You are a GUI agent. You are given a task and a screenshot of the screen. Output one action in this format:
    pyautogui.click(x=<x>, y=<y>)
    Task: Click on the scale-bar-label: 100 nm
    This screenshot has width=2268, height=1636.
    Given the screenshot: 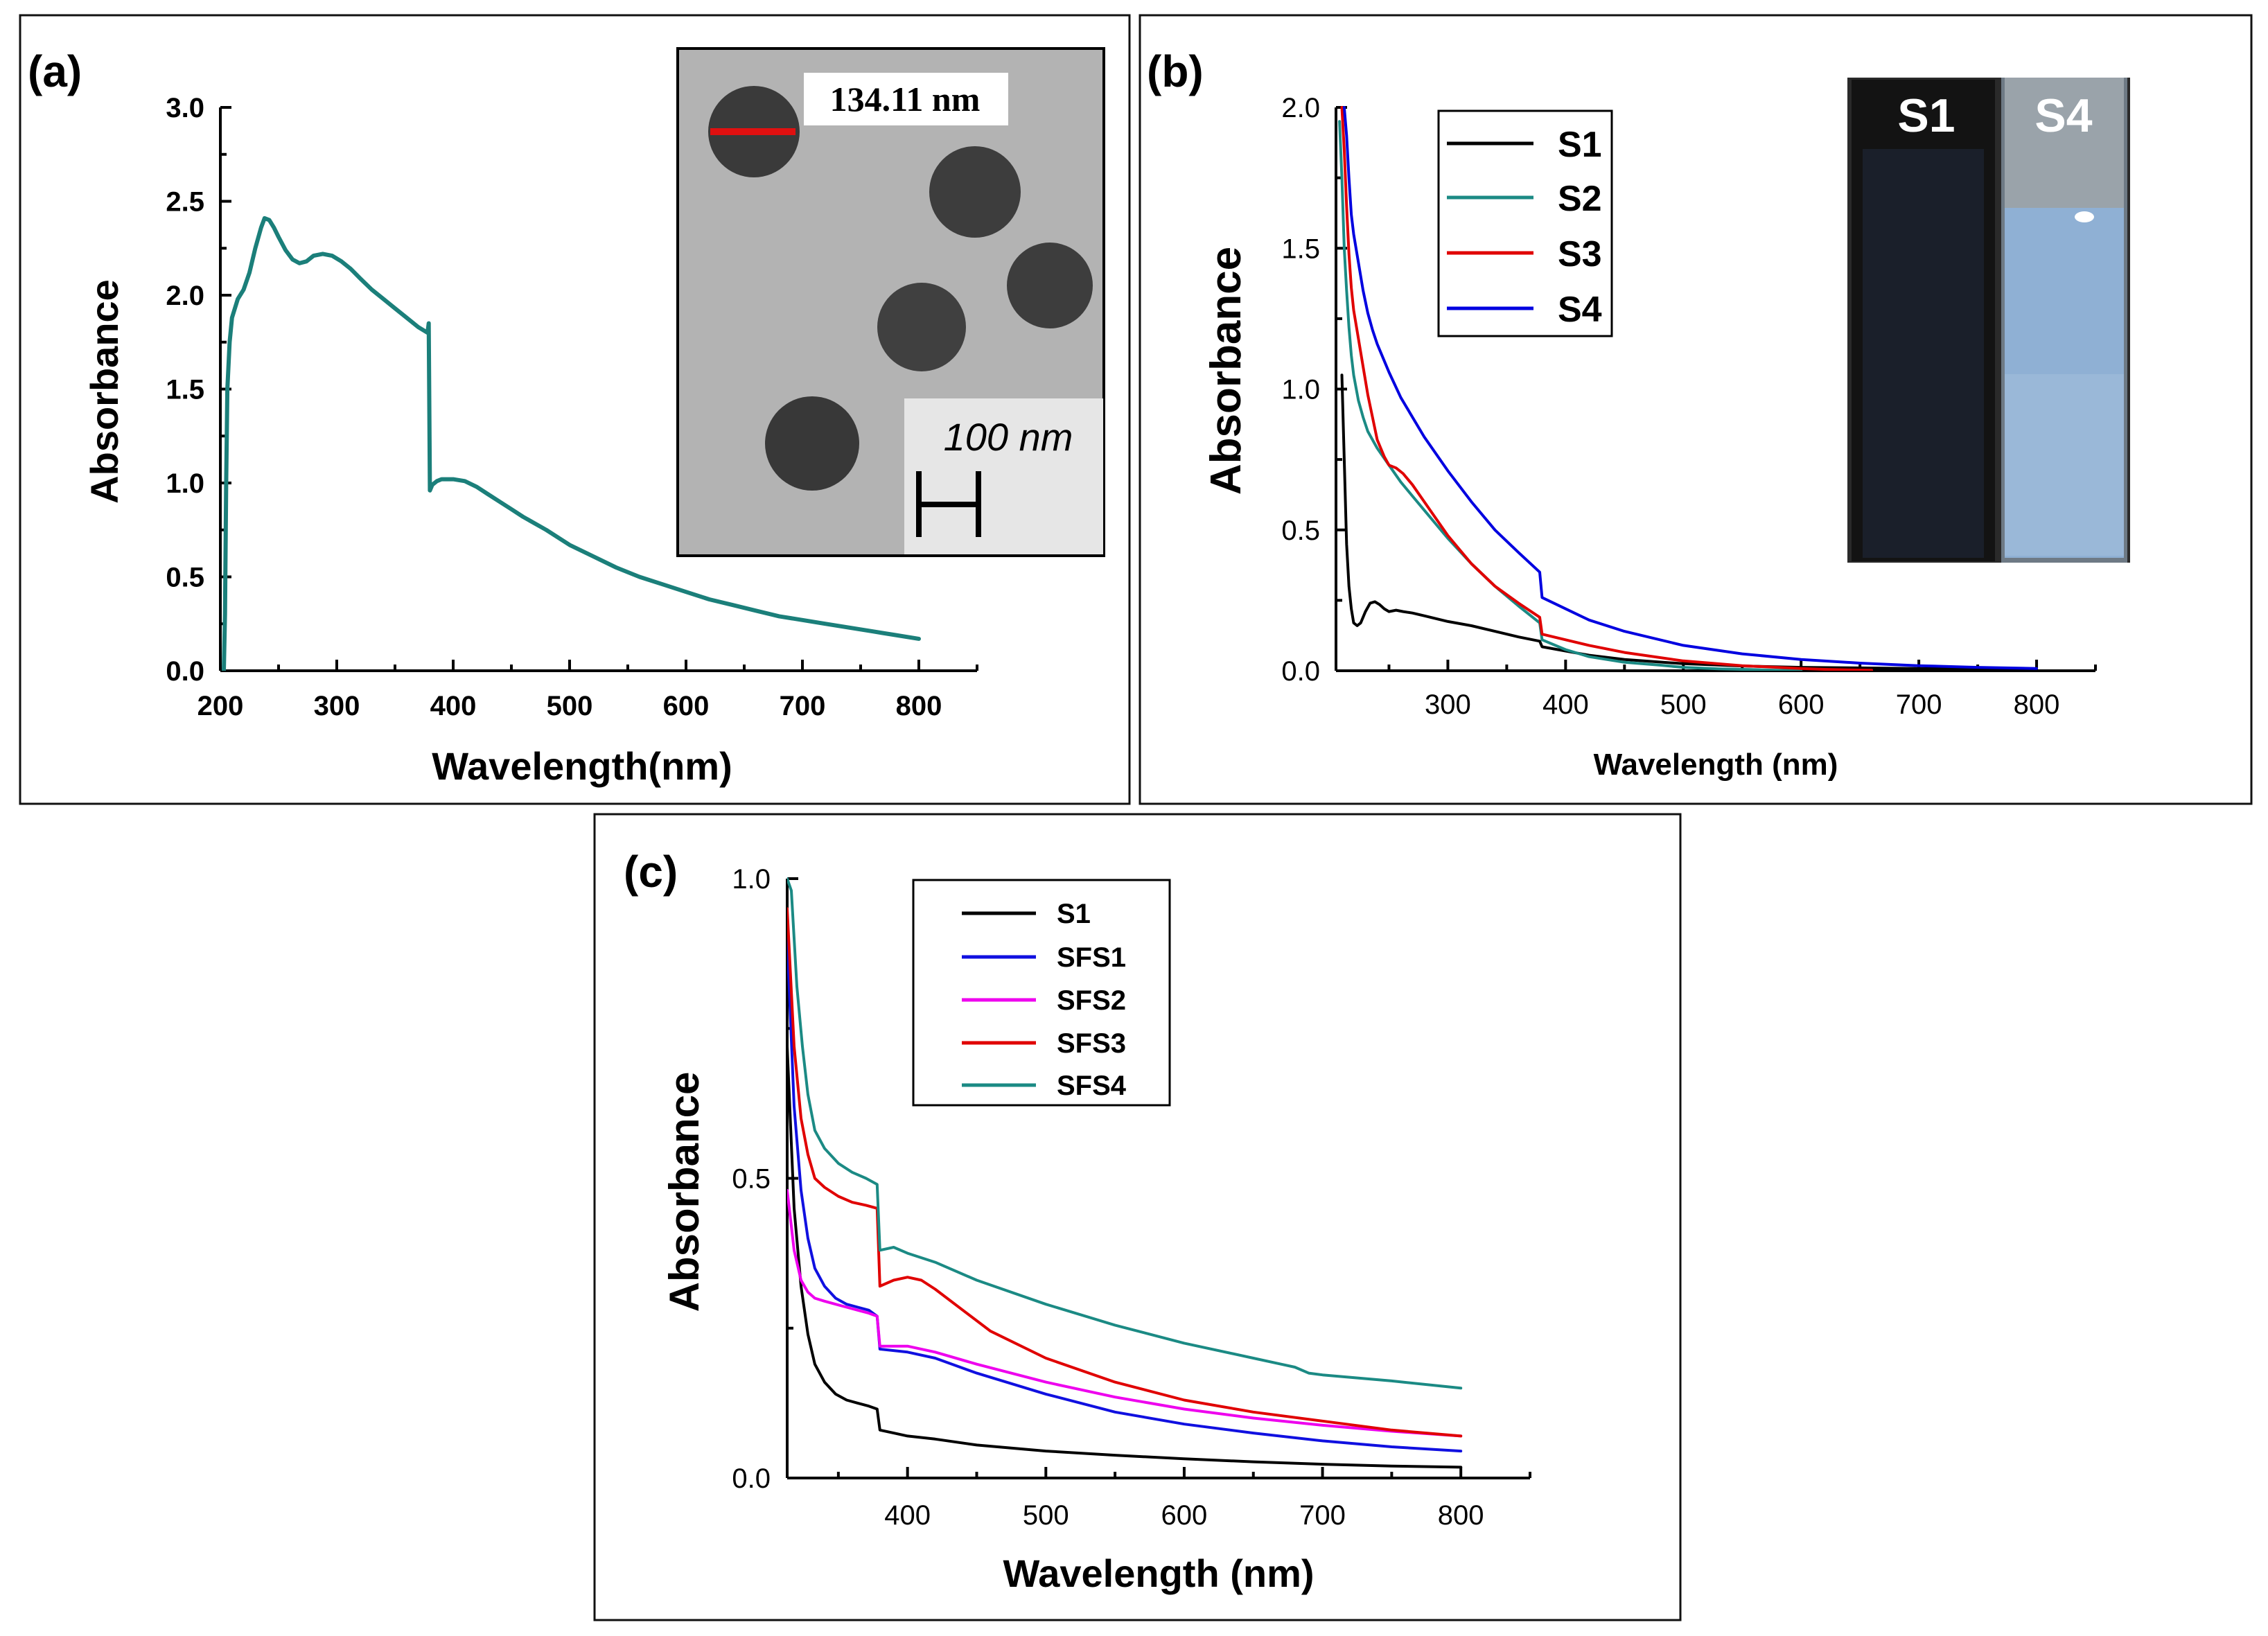 What is the action you would take?
    pyautogui.click(x=1008, y=437)
    